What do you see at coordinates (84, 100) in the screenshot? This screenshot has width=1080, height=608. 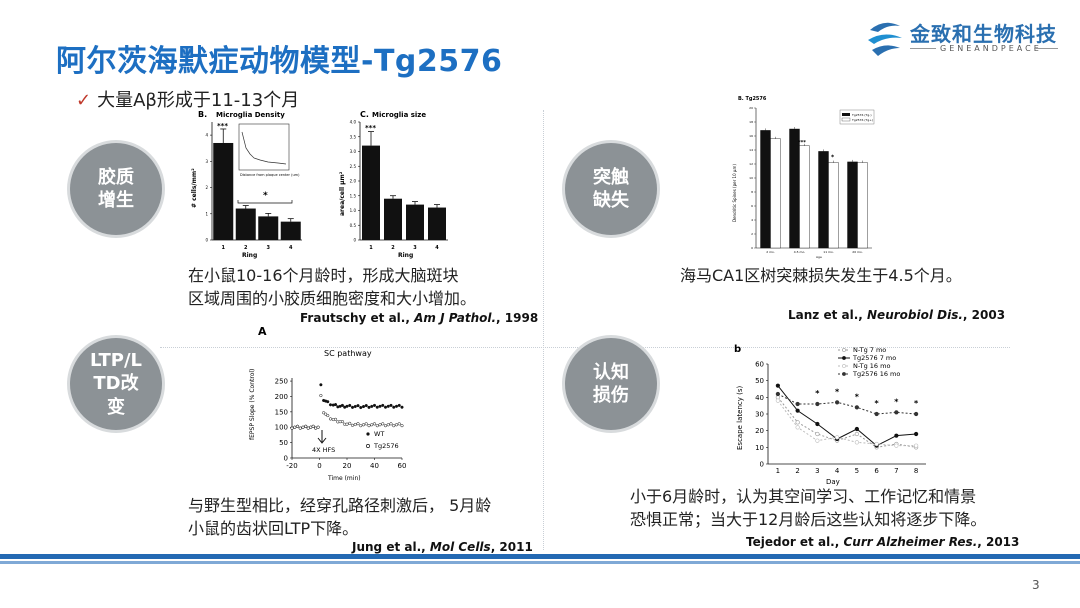 I see `checkmark-icon: ✓` at bounding box center [84, 100].